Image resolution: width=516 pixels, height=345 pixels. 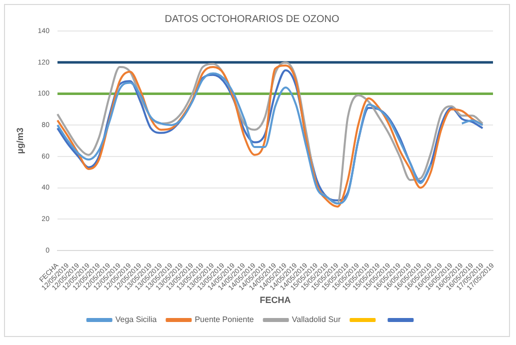 I want to click on legend-label: Valladolid Sur, so click(x=316, y=319).